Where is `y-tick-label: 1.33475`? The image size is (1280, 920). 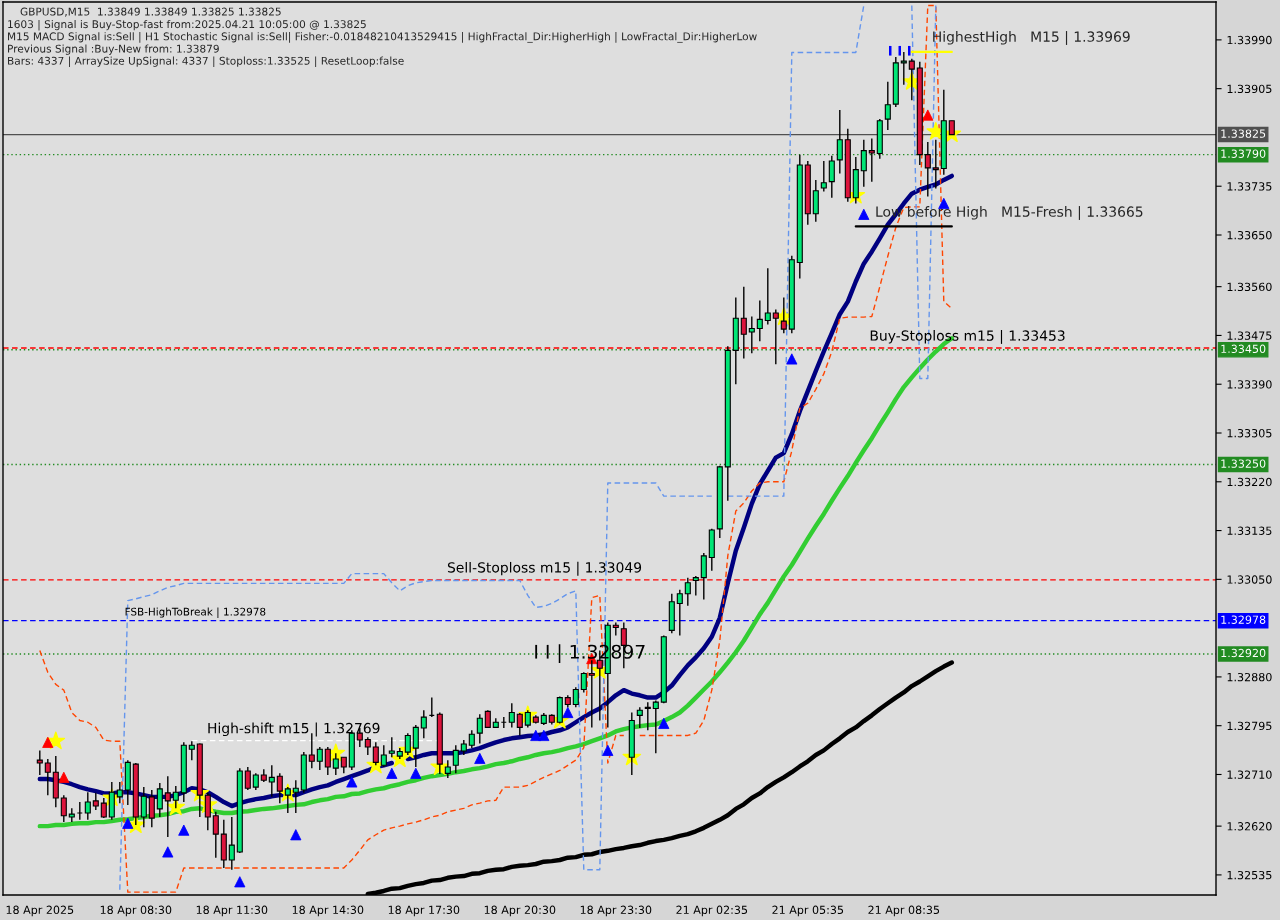 y-tick-label: 1.33475 is located at coordinates (1249, 335).